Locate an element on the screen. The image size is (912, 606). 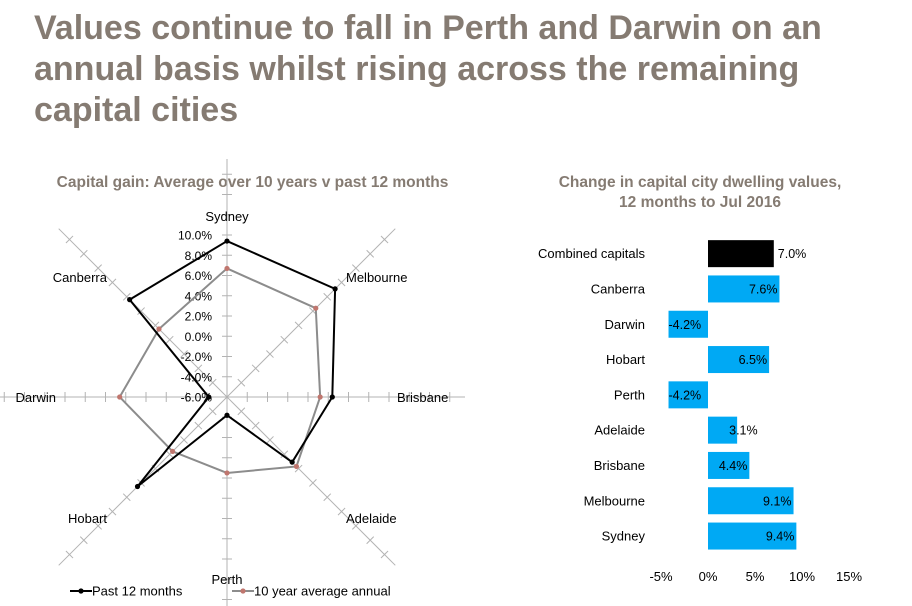
legend-label: 10 year average annual is located at coordinates (322, 591).